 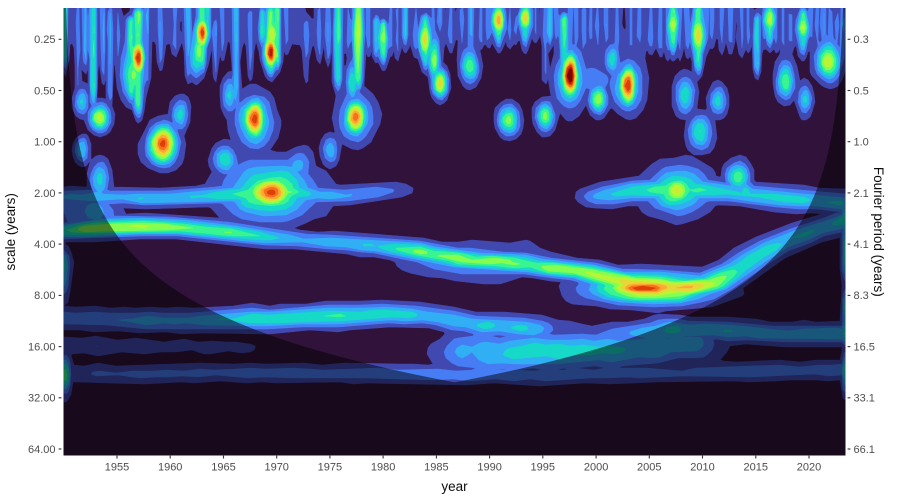 What do you see at coordinates (864, 399) in the screenshot?
I see `svg-text: 33.1` at bounding box center [864, 399].